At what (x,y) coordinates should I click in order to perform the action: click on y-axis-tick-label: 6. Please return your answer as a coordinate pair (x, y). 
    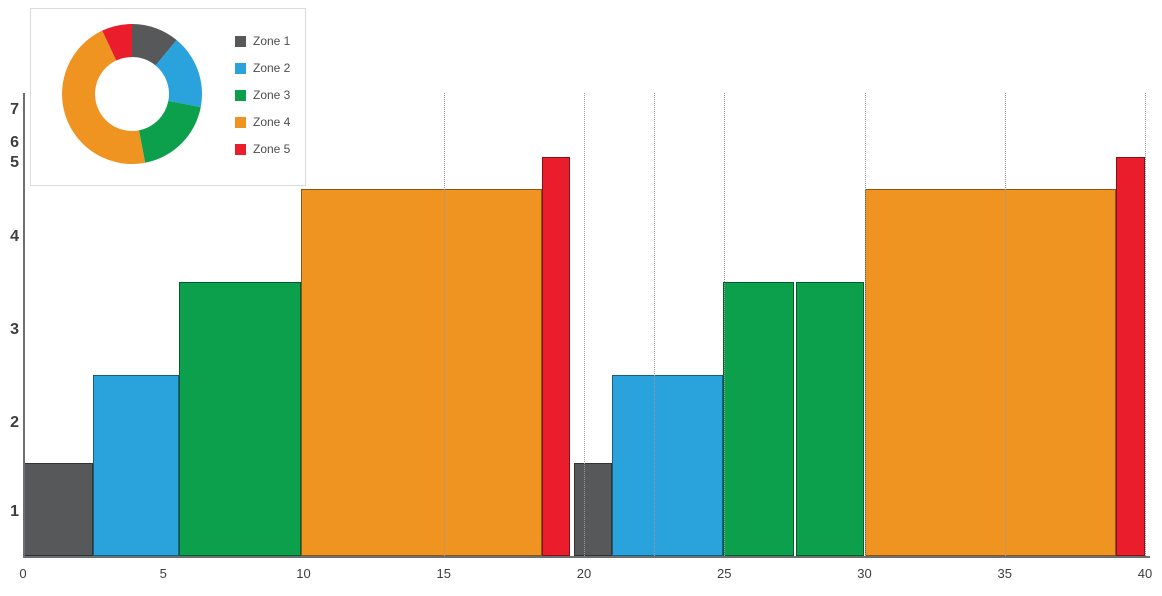
    Looking at the image, I should click on (14, 142).